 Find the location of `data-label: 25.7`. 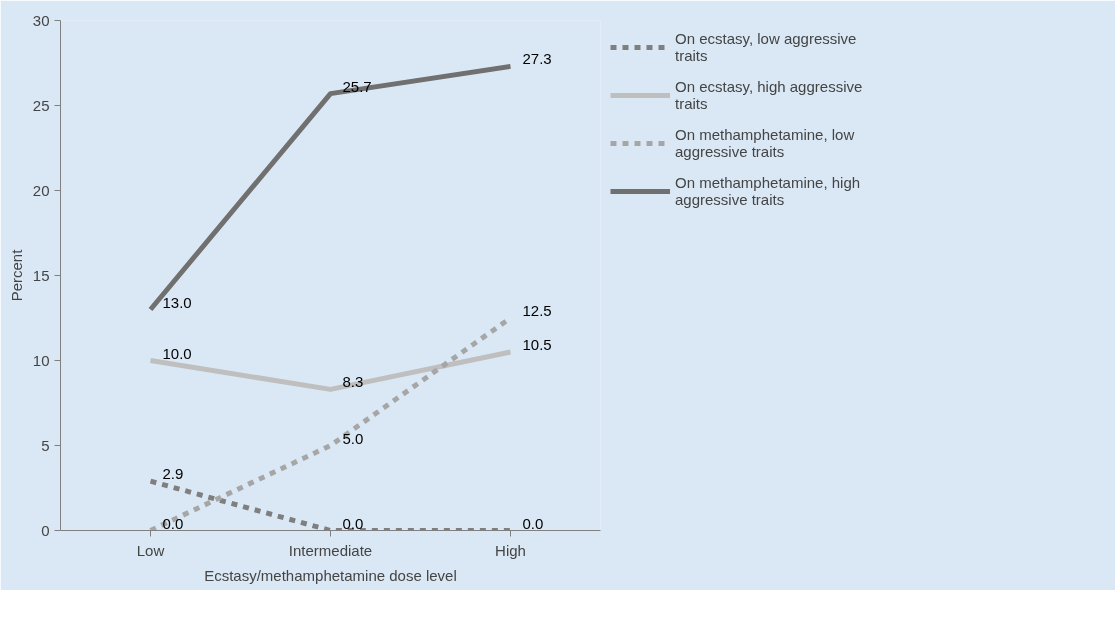

data-label: 25.7 is located at coordinates (357, 86).